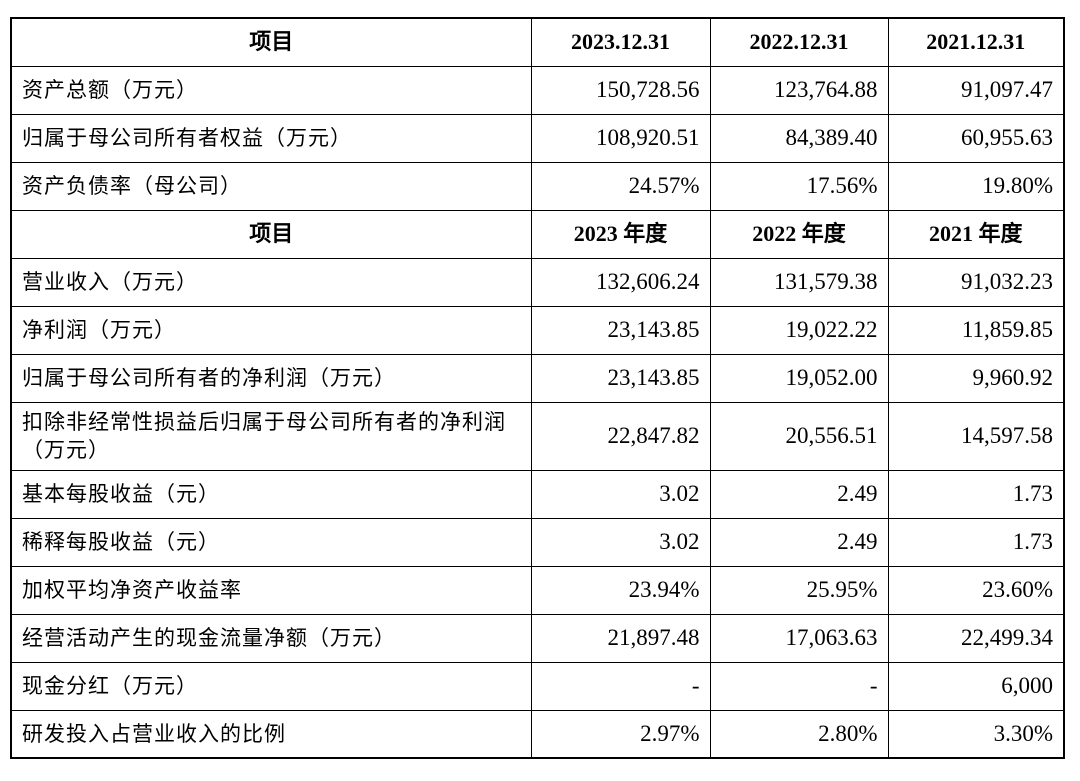  Describe the element at coordinates (620, 186) in the screenshot. I see `cell-2023: 24.57%` at that location.